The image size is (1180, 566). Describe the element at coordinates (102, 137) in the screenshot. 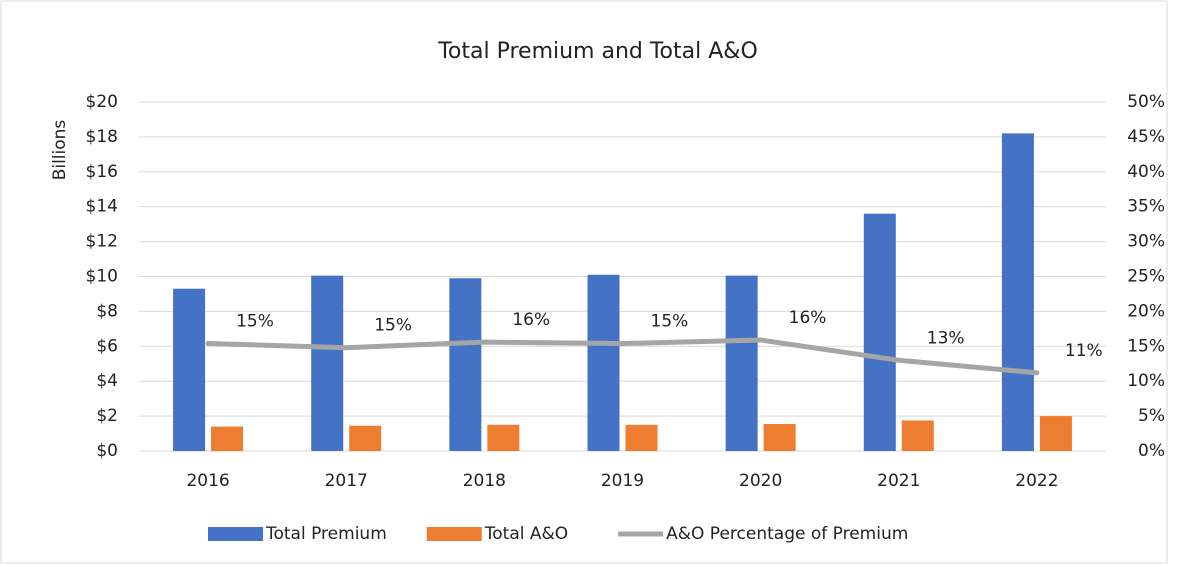

I see `y-tick-label: $18` at that location.